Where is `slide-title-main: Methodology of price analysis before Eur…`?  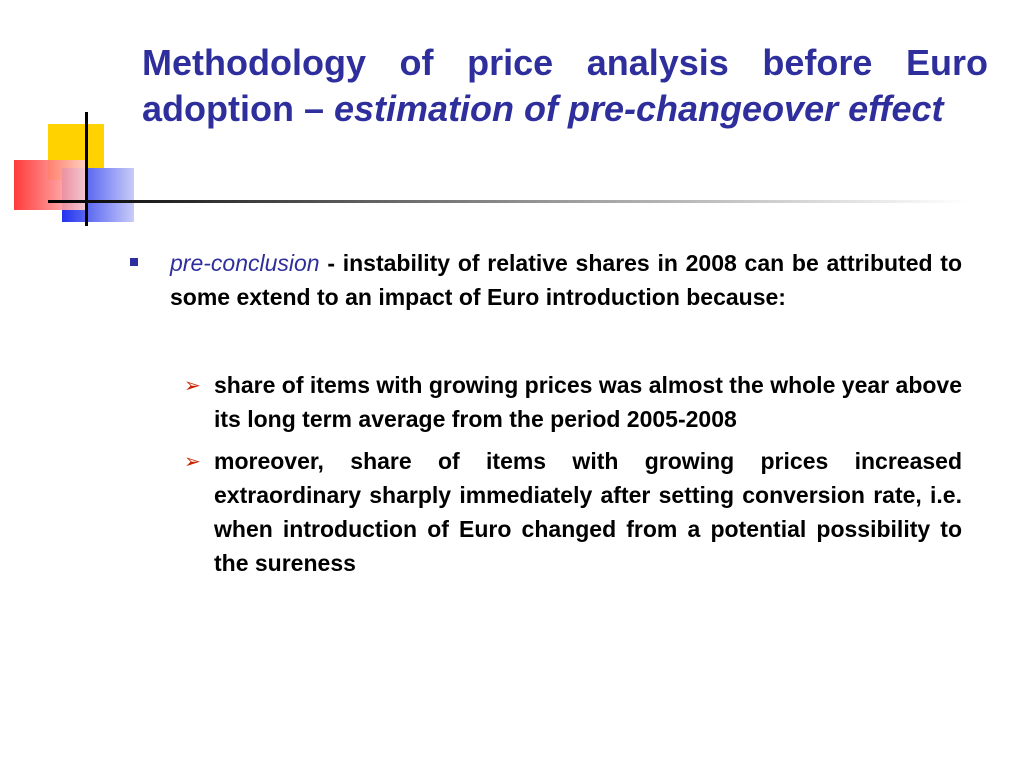 slide-title-main: Methodology of price analysis before Eur… is located at coordinates (565, 85).